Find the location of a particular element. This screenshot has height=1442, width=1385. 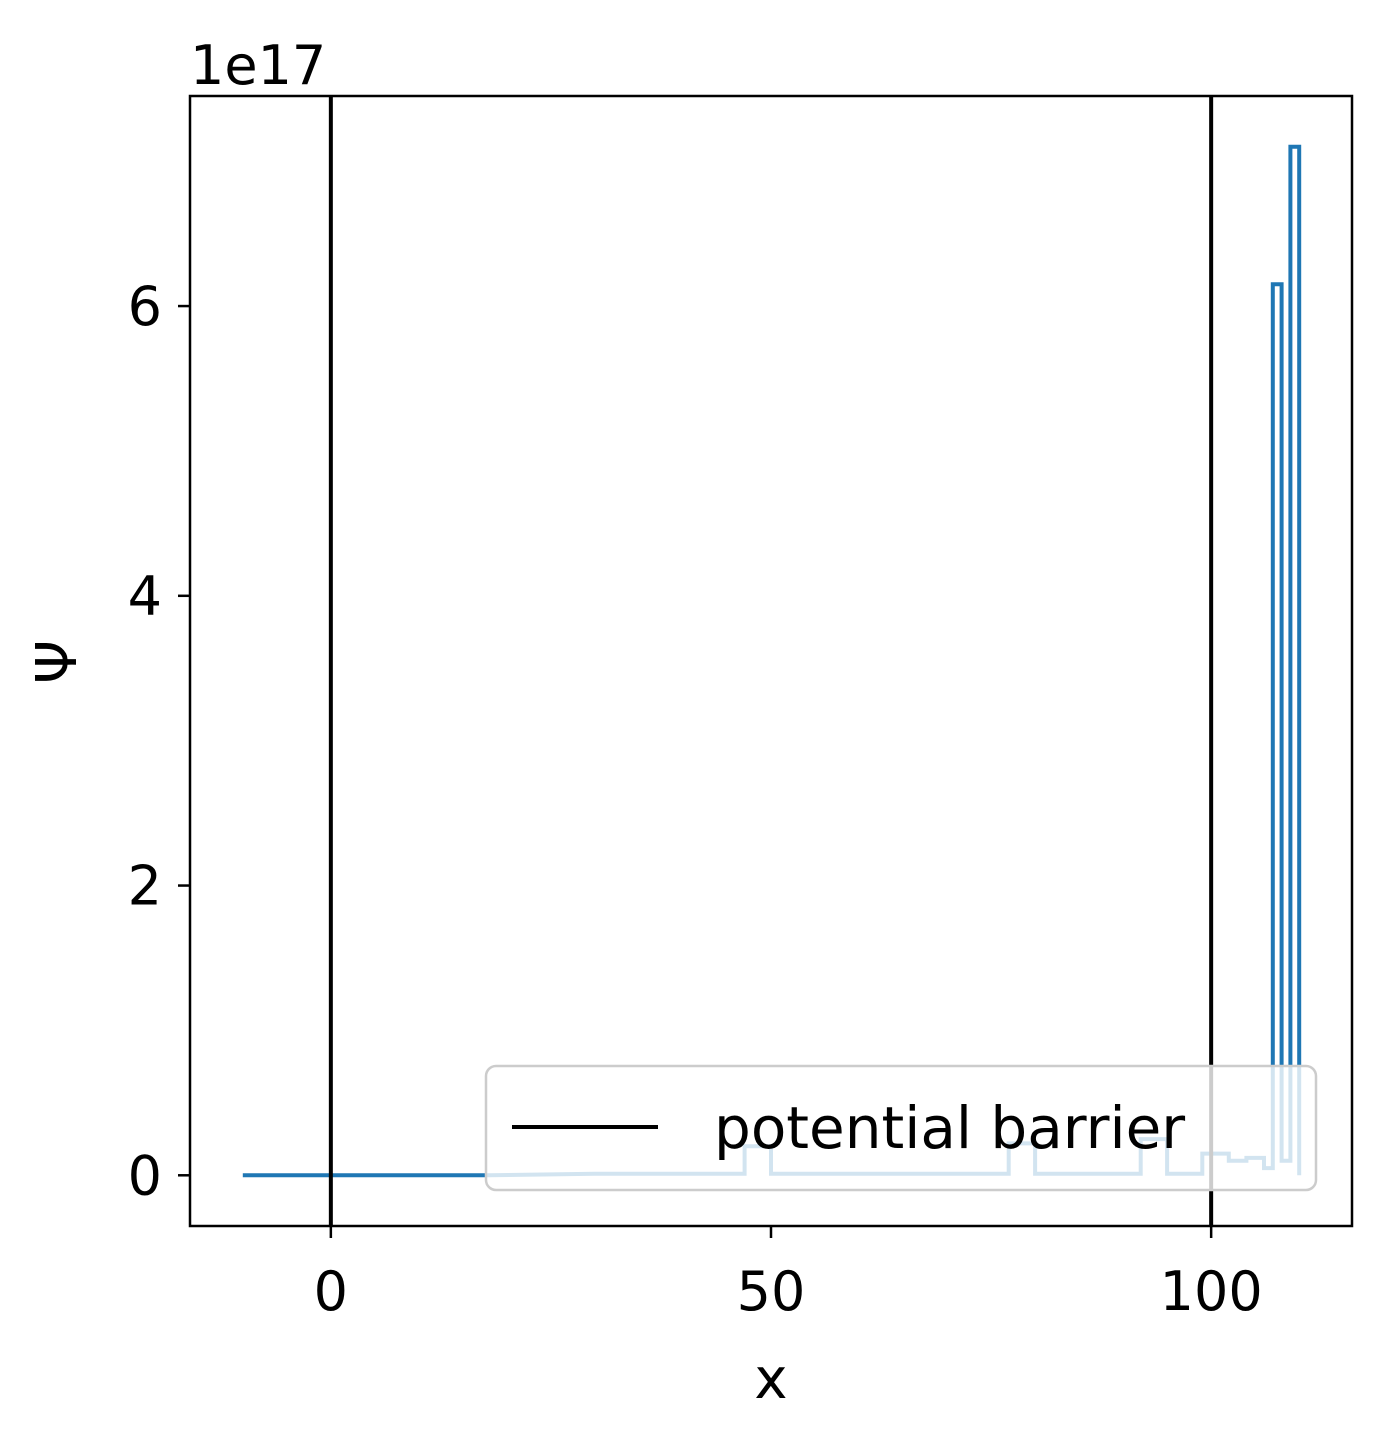

x-axis-ticks: 0 50 100 is located at coordinates (788, 1274).